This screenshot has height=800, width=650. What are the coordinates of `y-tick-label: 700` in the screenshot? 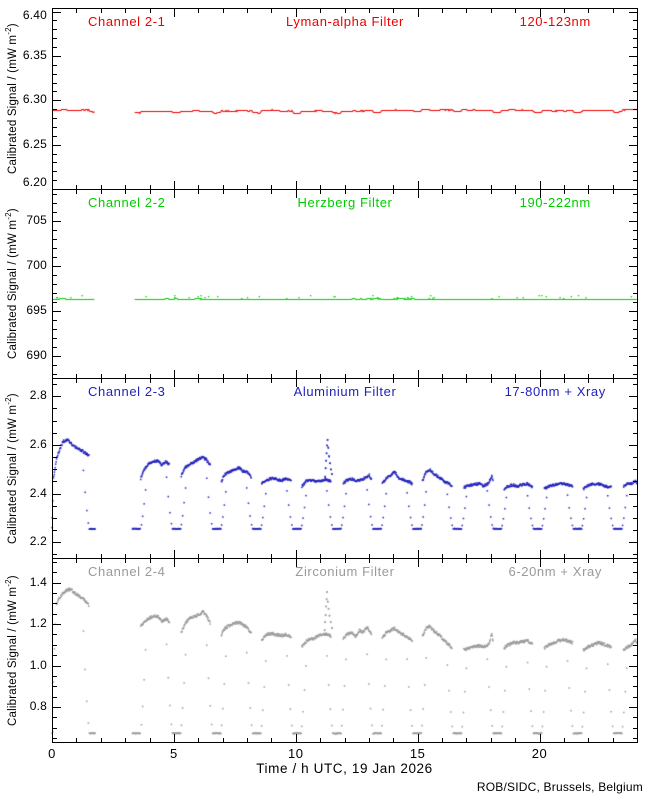 It's located at (36, 265).